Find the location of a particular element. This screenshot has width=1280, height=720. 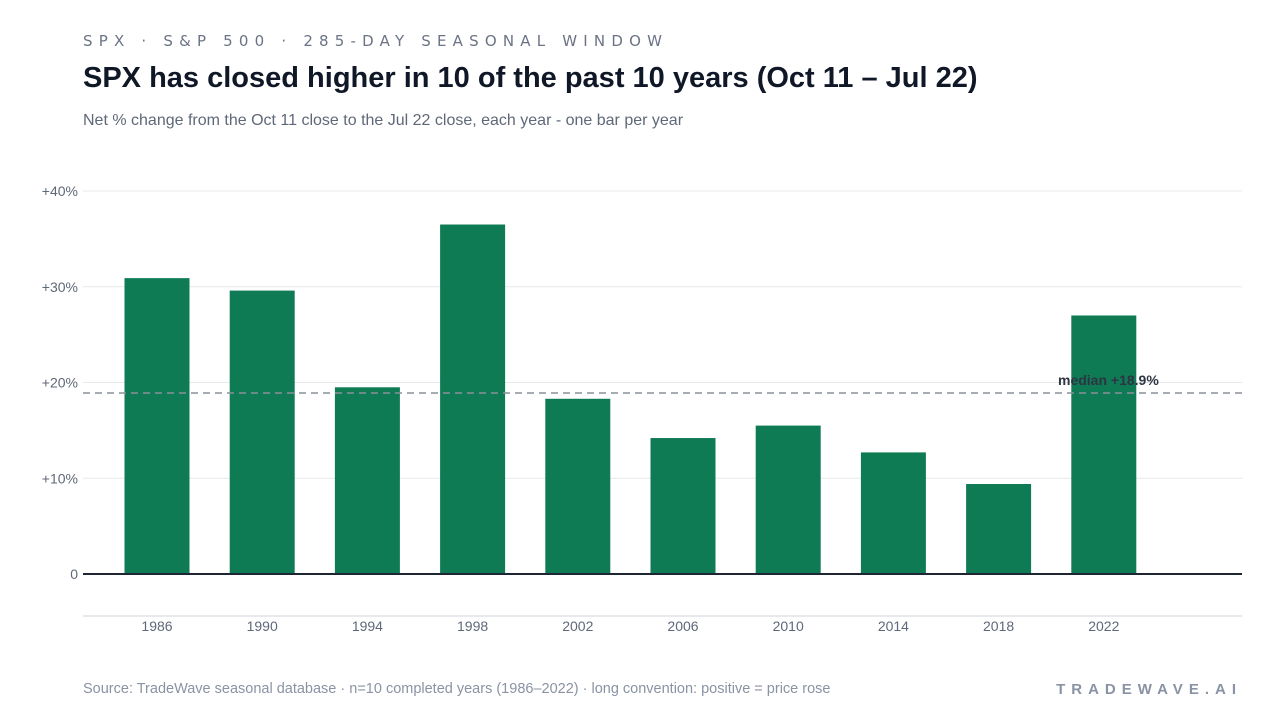

median-annotation: median +18.9% is located at coordinates (662, 383).